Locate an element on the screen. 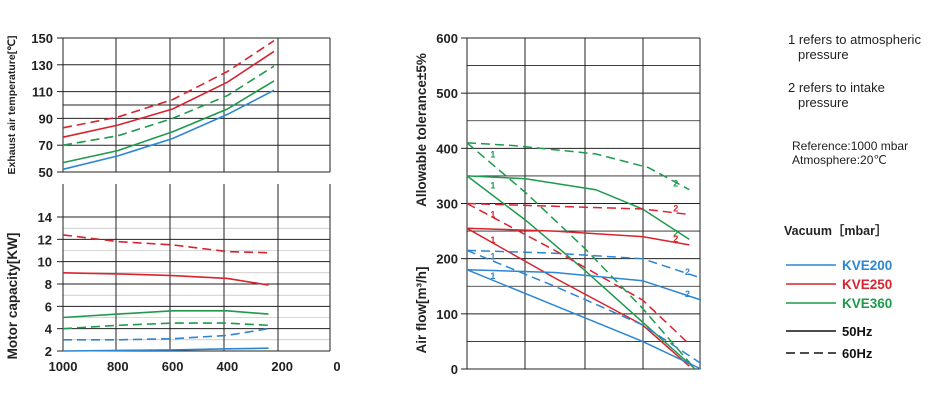 The height and width of the screenshot is (400, 950). y-tick-label: 150 is located at coordinates (42, 38).